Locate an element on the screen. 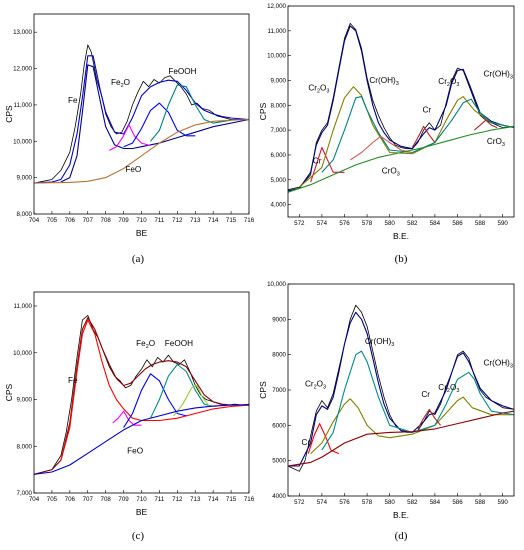 The height and width of the screenshot is (550, 524). series-feooh-line is located at coordinates (191, 113).